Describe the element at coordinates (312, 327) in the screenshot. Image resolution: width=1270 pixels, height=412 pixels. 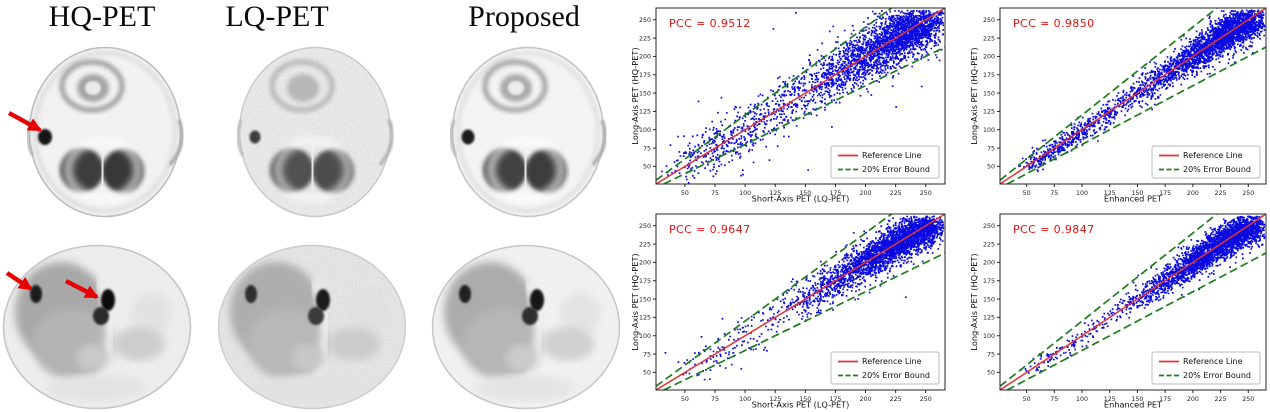
I see `pet-image-abdomen-lq` at that location.